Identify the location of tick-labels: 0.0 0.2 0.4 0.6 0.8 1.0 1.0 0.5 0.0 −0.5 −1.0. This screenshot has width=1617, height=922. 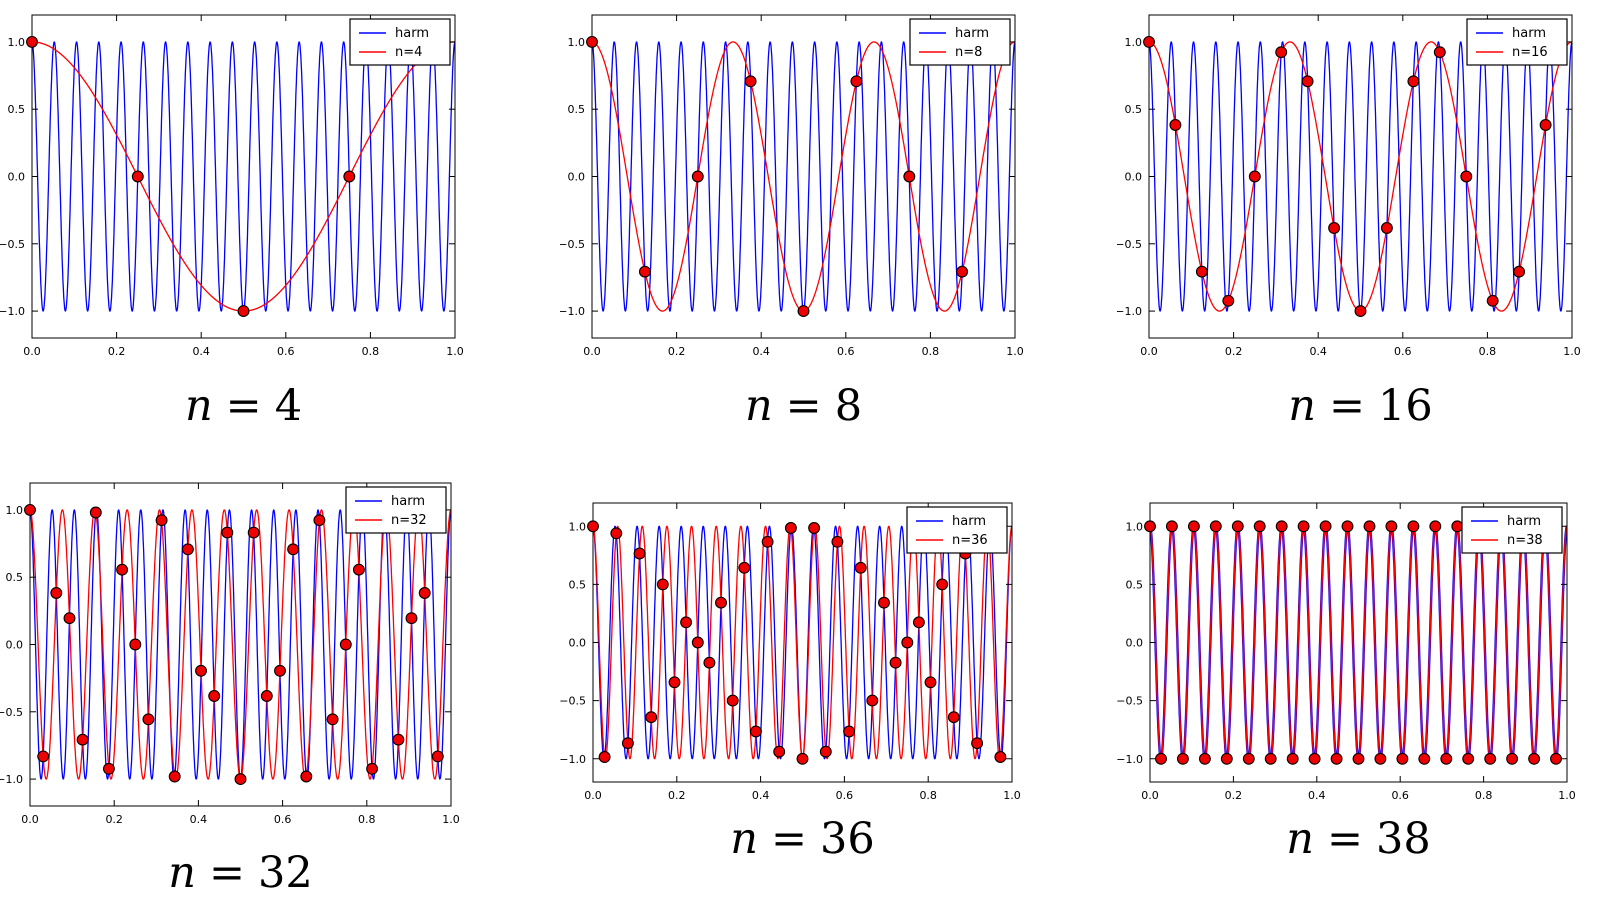
(790, 661).